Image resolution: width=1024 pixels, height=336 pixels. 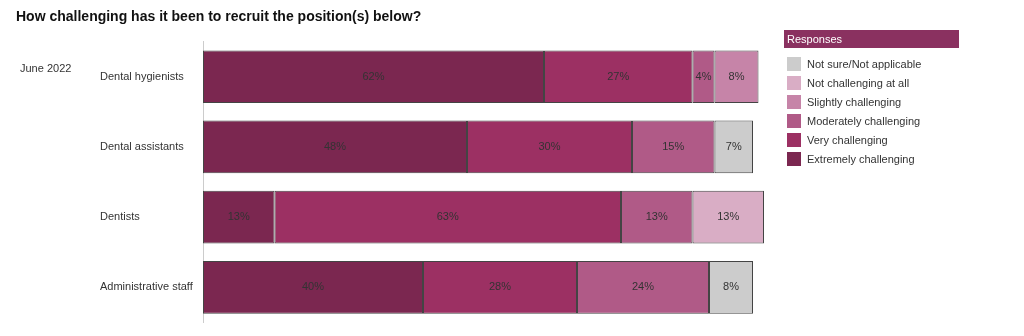 What do you see at coordinates (120, 216) in the screenshot?
I see `y-tick-label: Dentists` at bounding box center [120, 216].